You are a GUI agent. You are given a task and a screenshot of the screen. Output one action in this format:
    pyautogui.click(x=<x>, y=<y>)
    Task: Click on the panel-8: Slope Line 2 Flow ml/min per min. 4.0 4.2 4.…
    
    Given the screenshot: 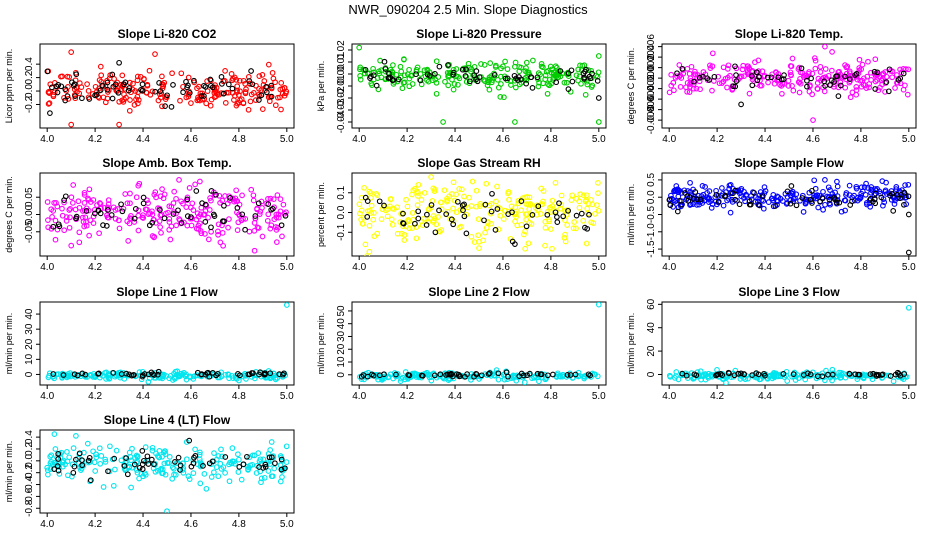 What is the action you would take?
    pyautogui.click(x=461, y=343)
    